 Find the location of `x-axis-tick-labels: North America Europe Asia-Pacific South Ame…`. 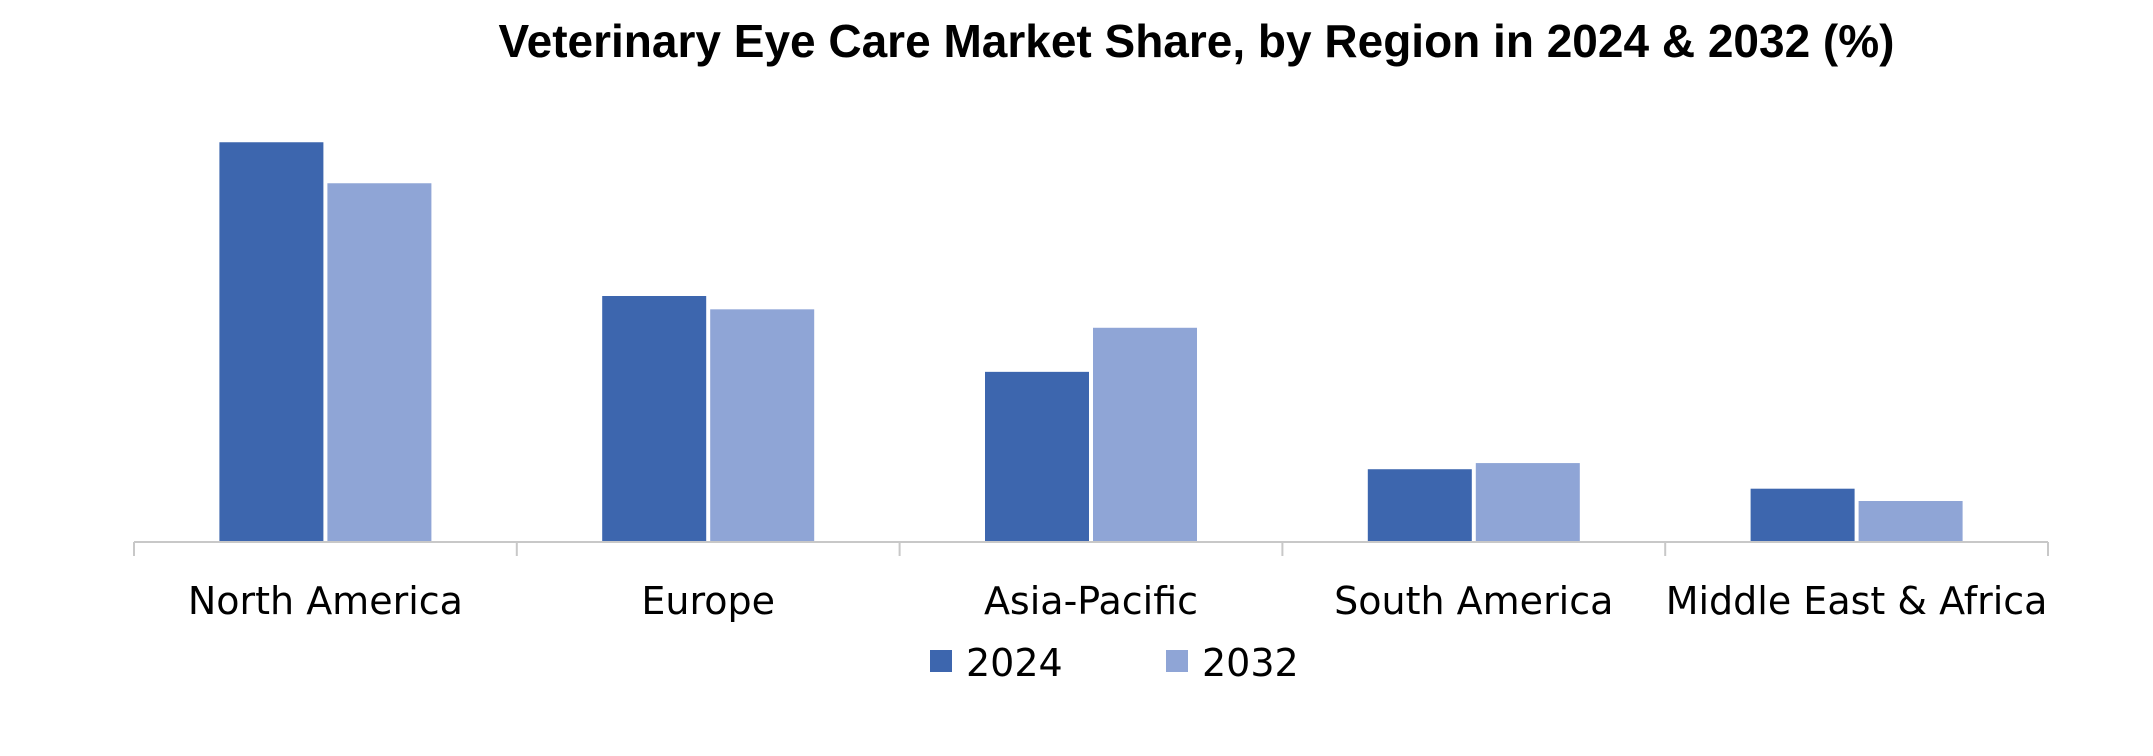

x-axis-tick-labels: North America Europe Asia-Pacific South Ame… is located at coordinates (1118, 601).